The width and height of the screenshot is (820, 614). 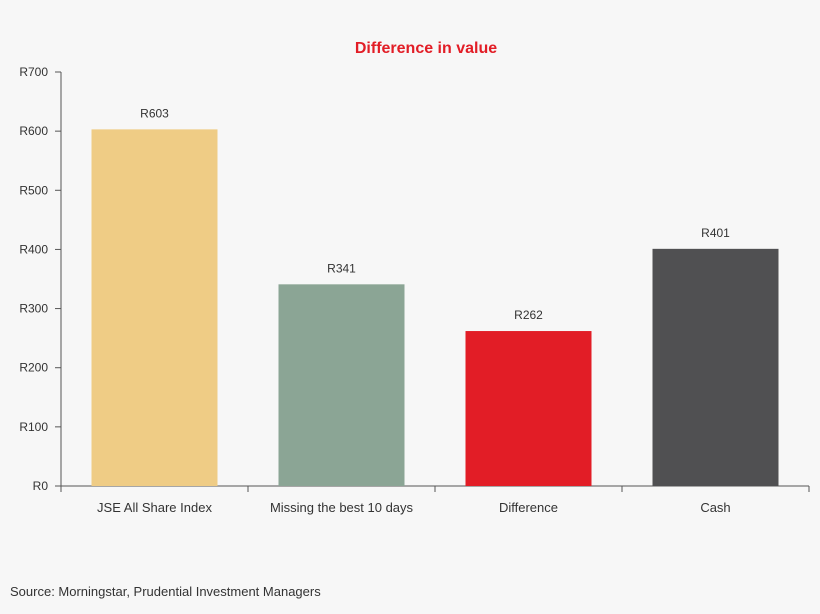 I want to click on y-tick-label: R400, so click(x=33, y=249).